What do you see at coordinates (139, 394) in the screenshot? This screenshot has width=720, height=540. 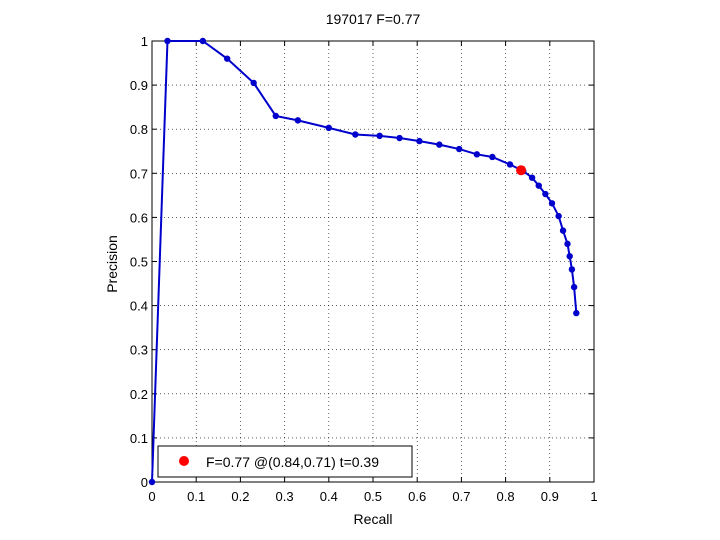 I see `y-tick-label: 0.2` at bounding box center [139, 394].